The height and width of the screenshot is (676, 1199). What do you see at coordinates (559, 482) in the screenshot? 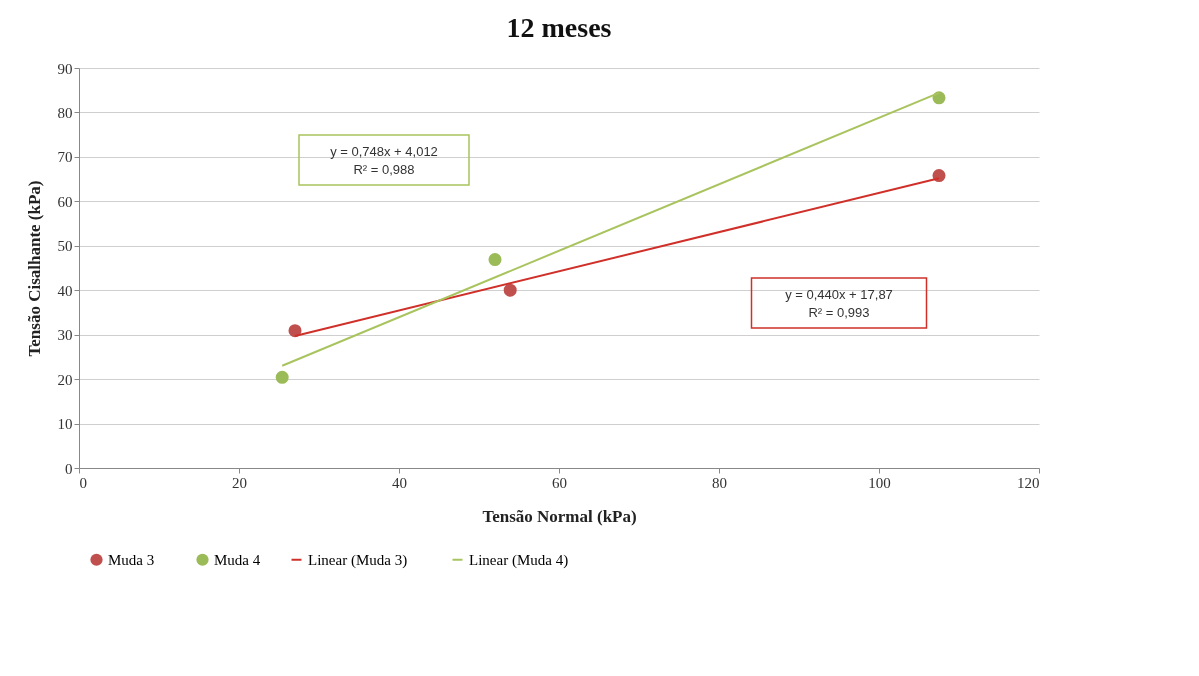
I see `x-tick-label: 60` at bounding box center [559, 482].